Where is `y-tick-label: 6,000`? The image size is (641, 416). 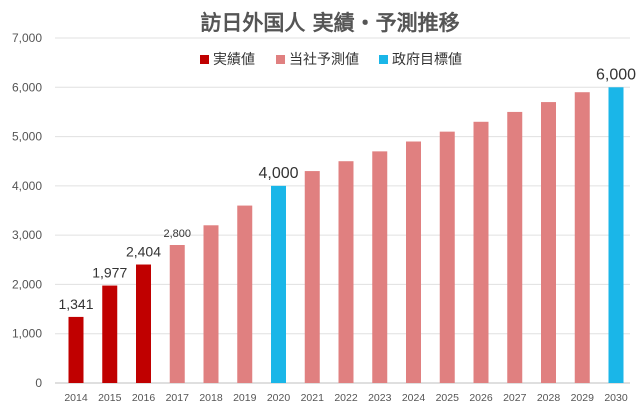 y-tick-label: 6,000 is located at coordinates (27, 87).